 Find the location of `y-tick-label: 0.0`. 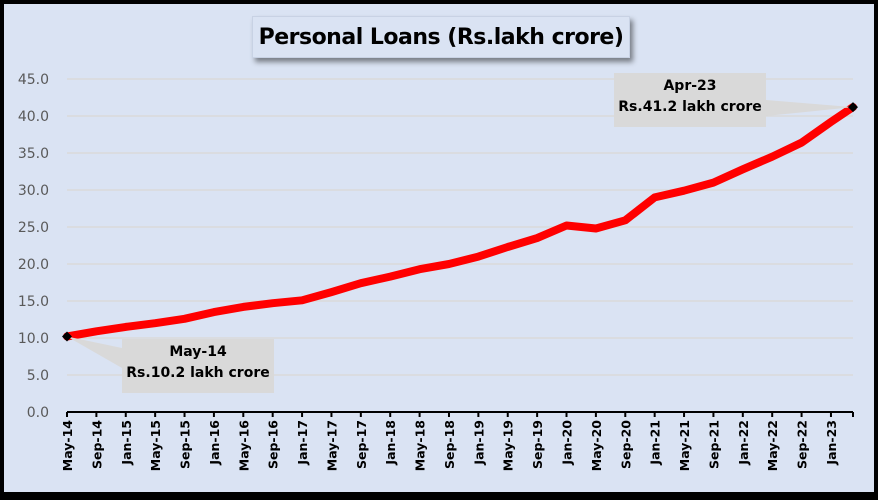

y-tick-label: 0.0 is located at coordinates (38, 413).